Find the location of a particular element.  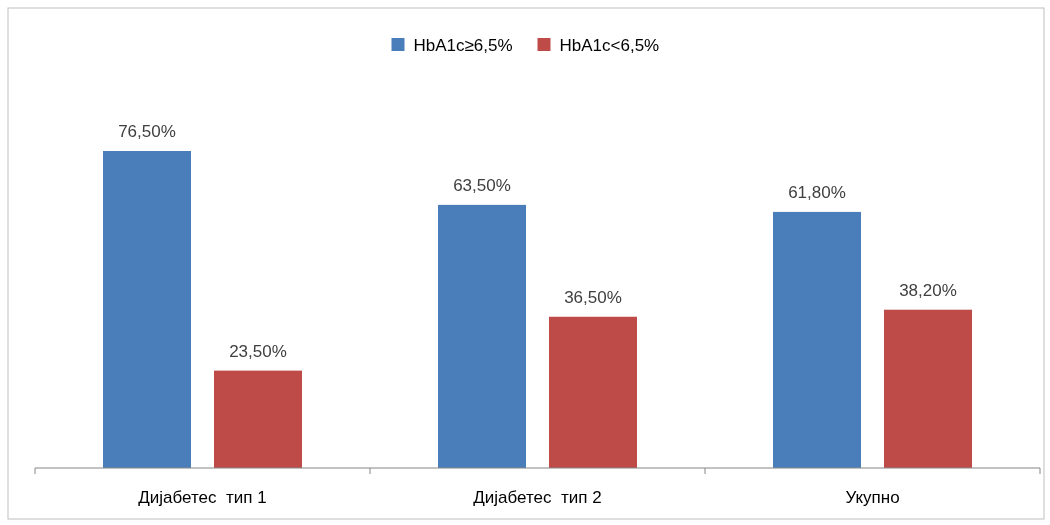

legend-label: HbA1c≥6,5% is located at coordinates (463, 45).